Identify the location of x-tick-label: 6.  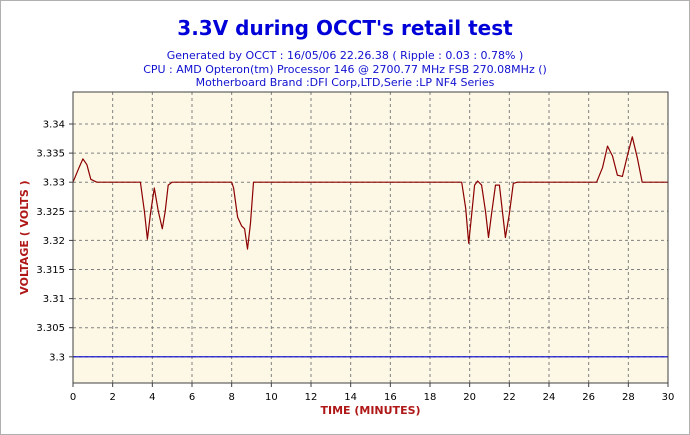
(192, 397).